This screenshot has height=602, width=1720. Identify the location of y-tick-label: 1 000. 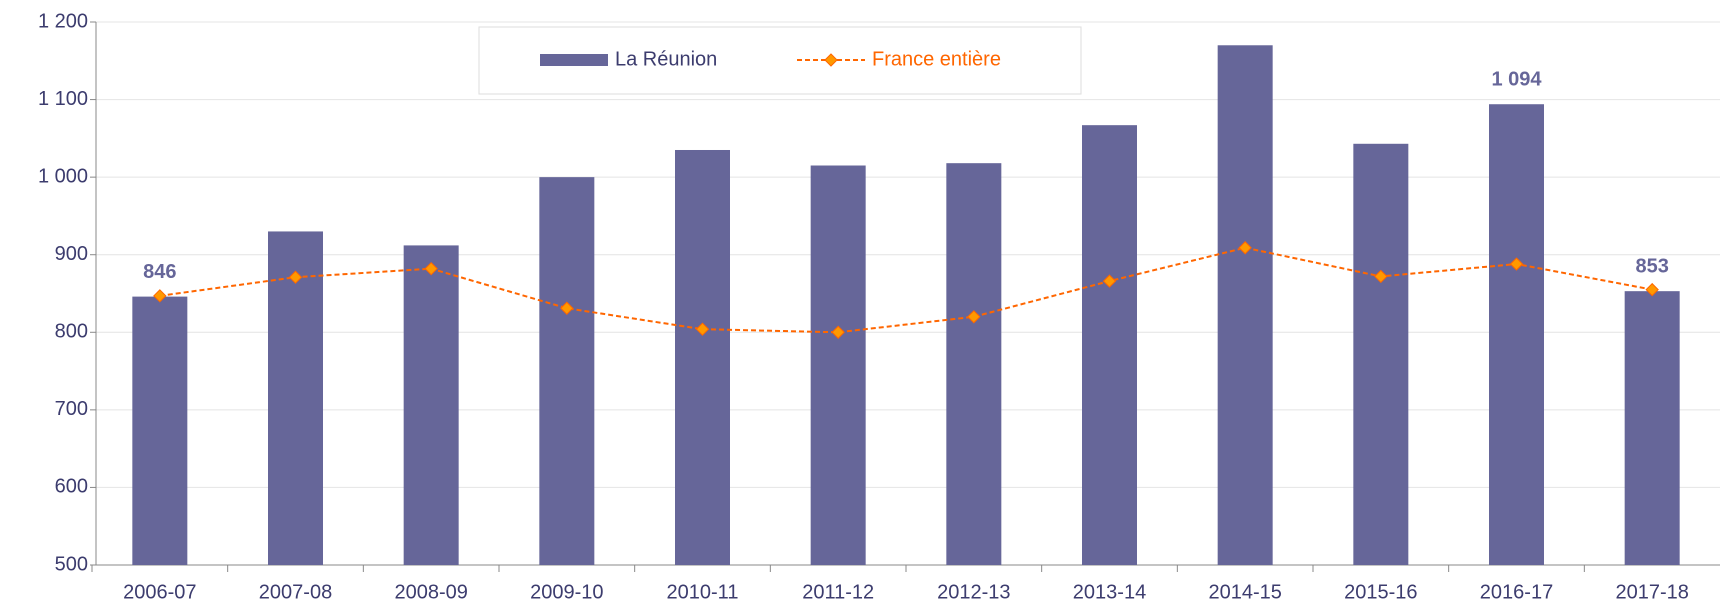
(63, 176).